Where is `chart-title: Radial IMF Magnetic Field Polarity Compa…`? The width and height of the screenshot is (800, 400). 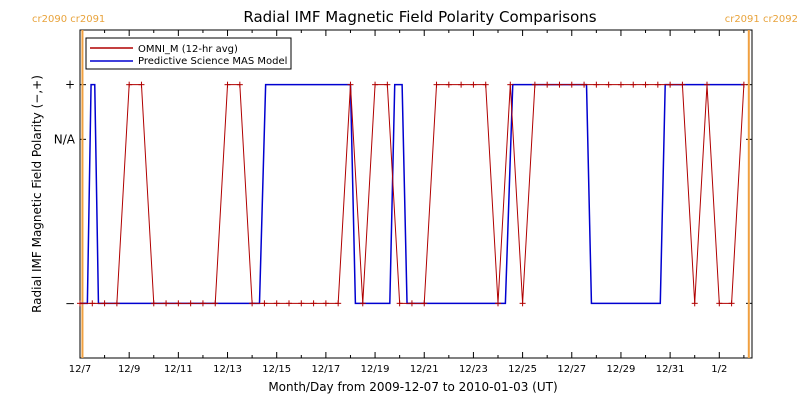
chart-title: Radial IMF Magnetic Field Polarity Compa… is located at coordinates (419, 17).